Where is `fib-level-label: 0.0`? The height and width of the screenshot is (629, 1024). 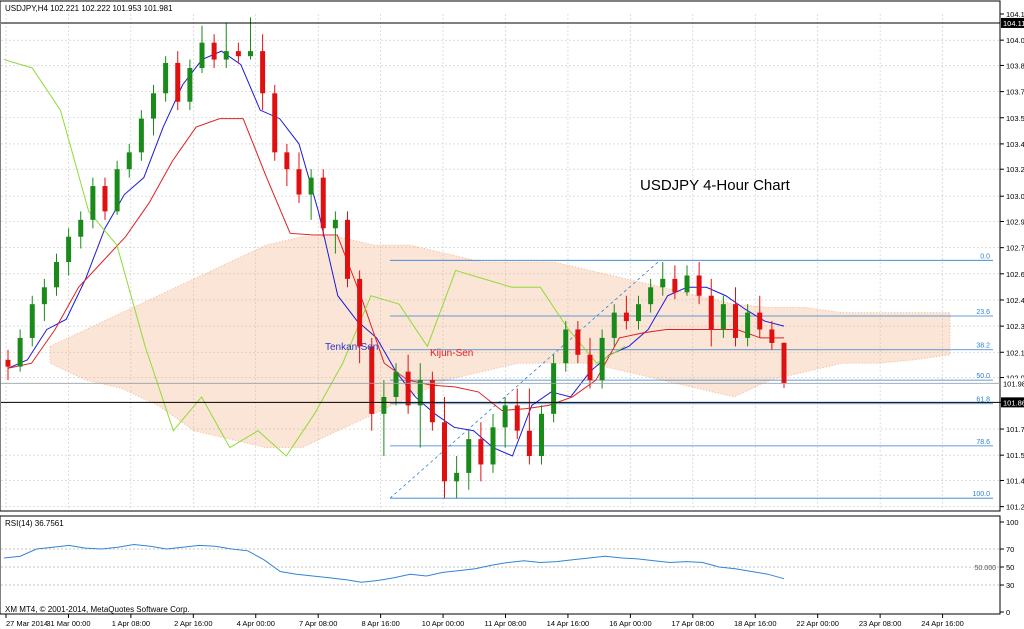
fib-level-label: 0.0 is located at coordinates (985, 256).